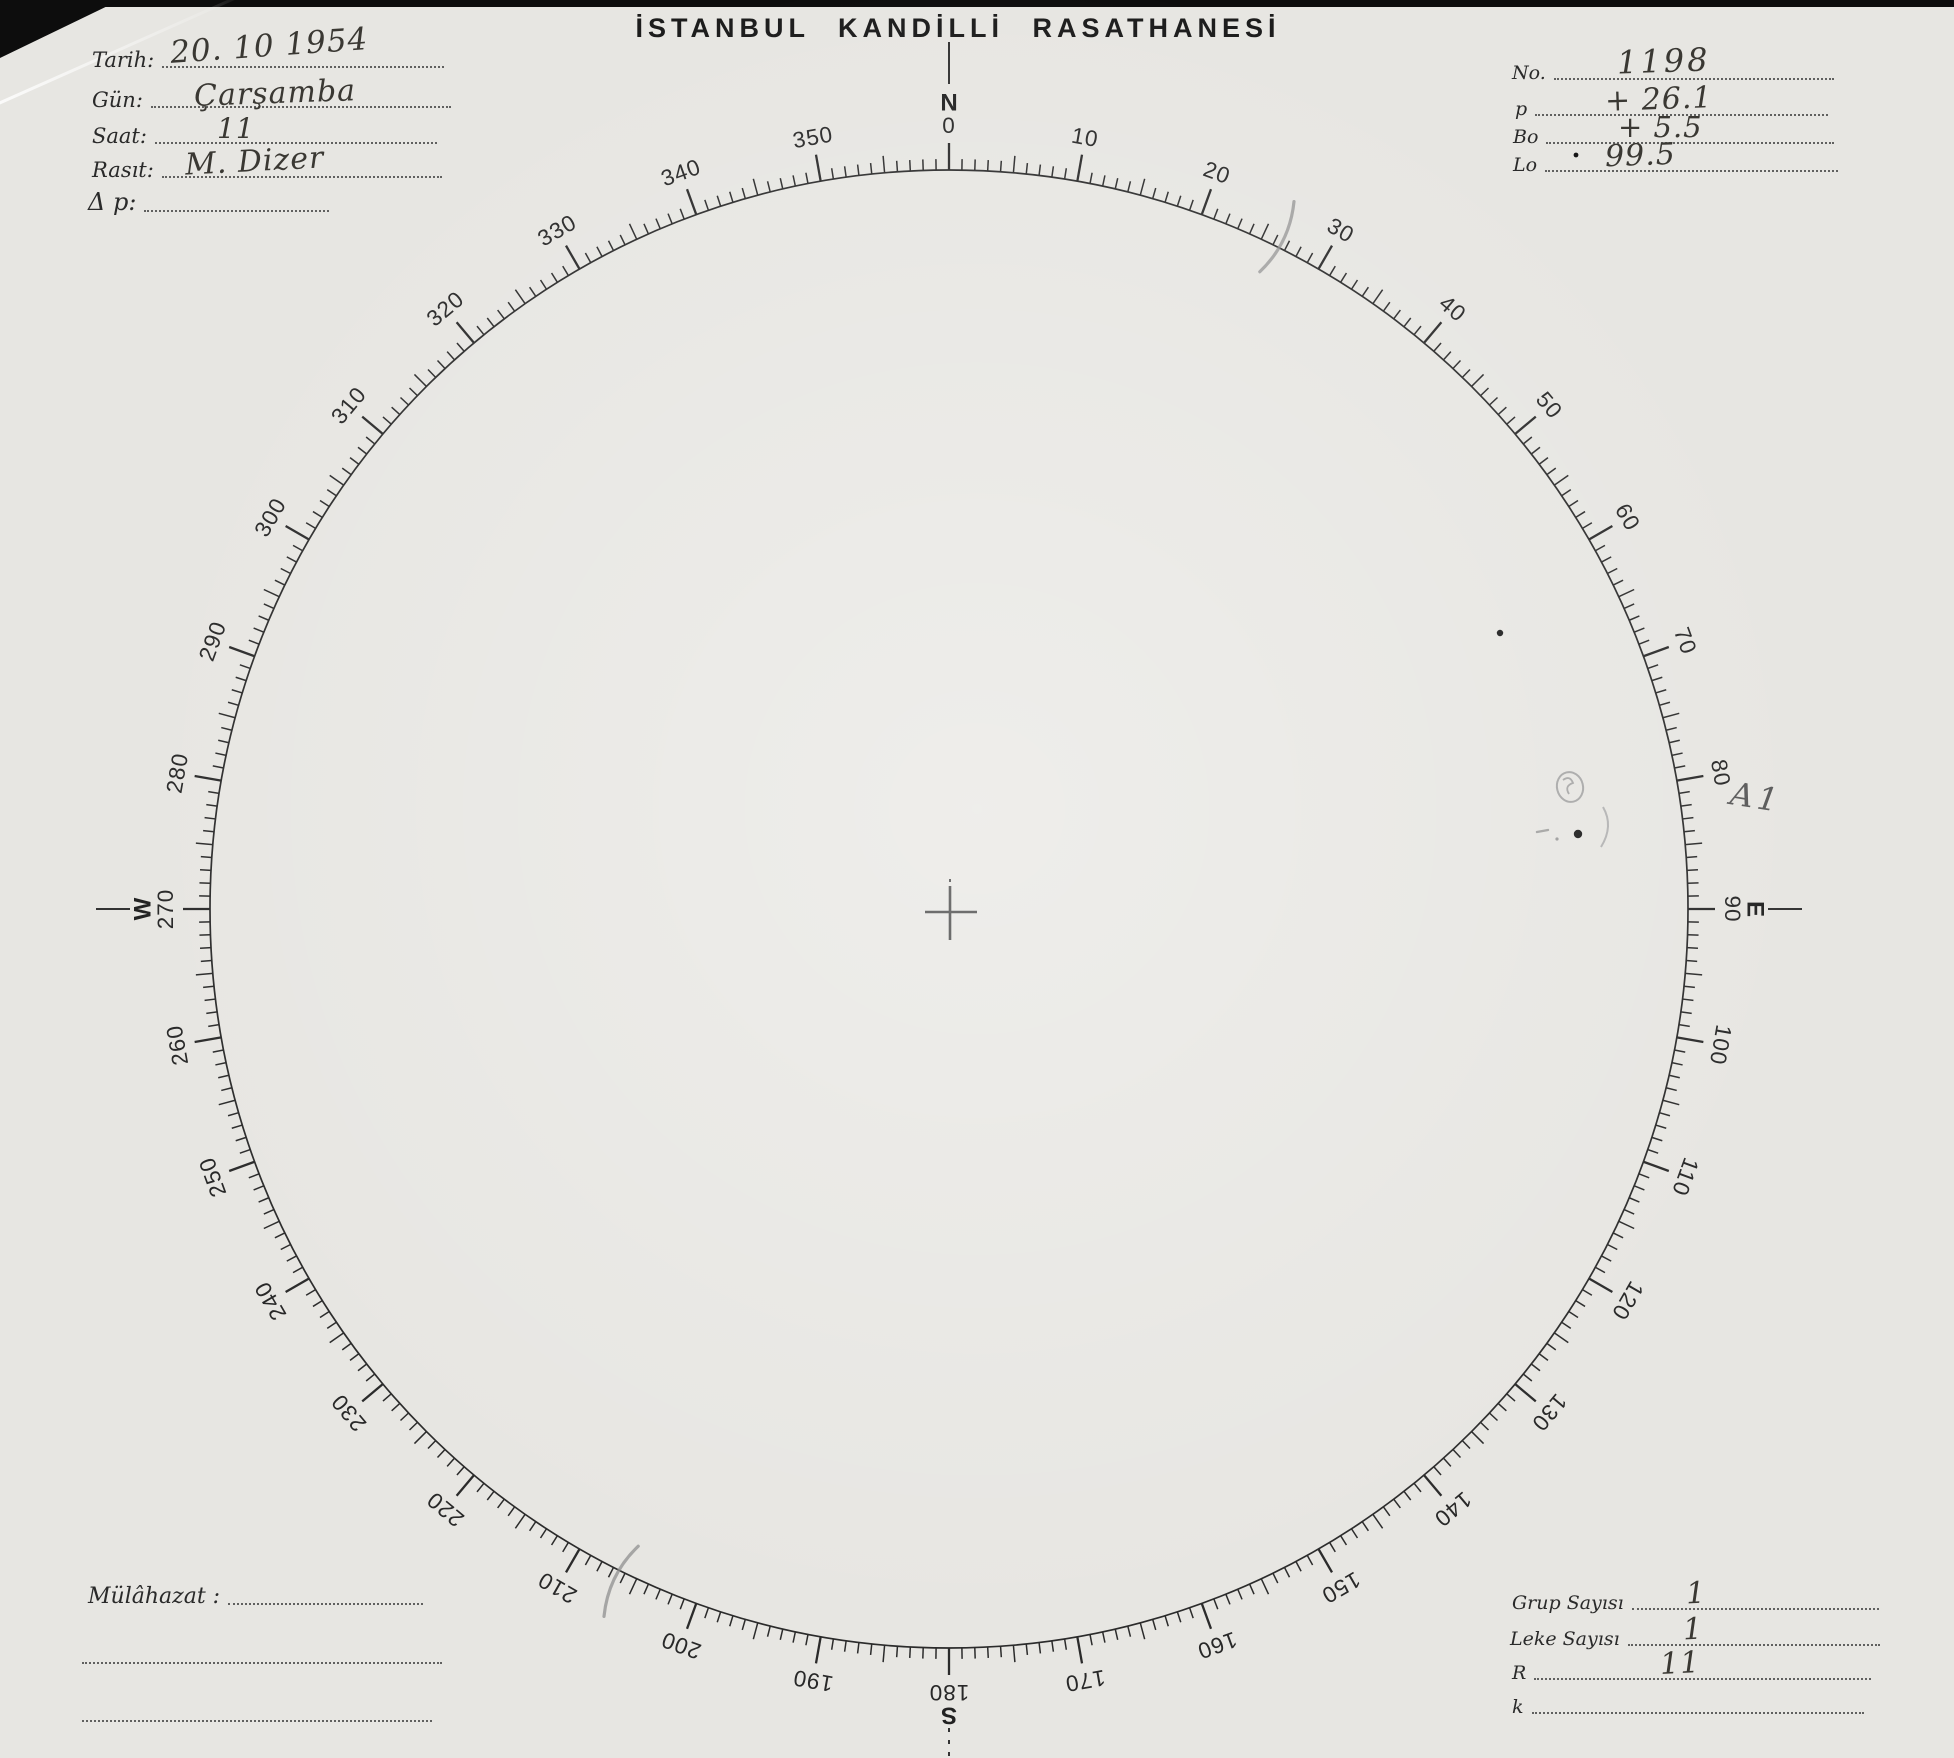  What do you see at coordinates (123, 170) in the screenshot?
I see `field-label-rasit: Rasıt:` at bounding box center [123, 170].